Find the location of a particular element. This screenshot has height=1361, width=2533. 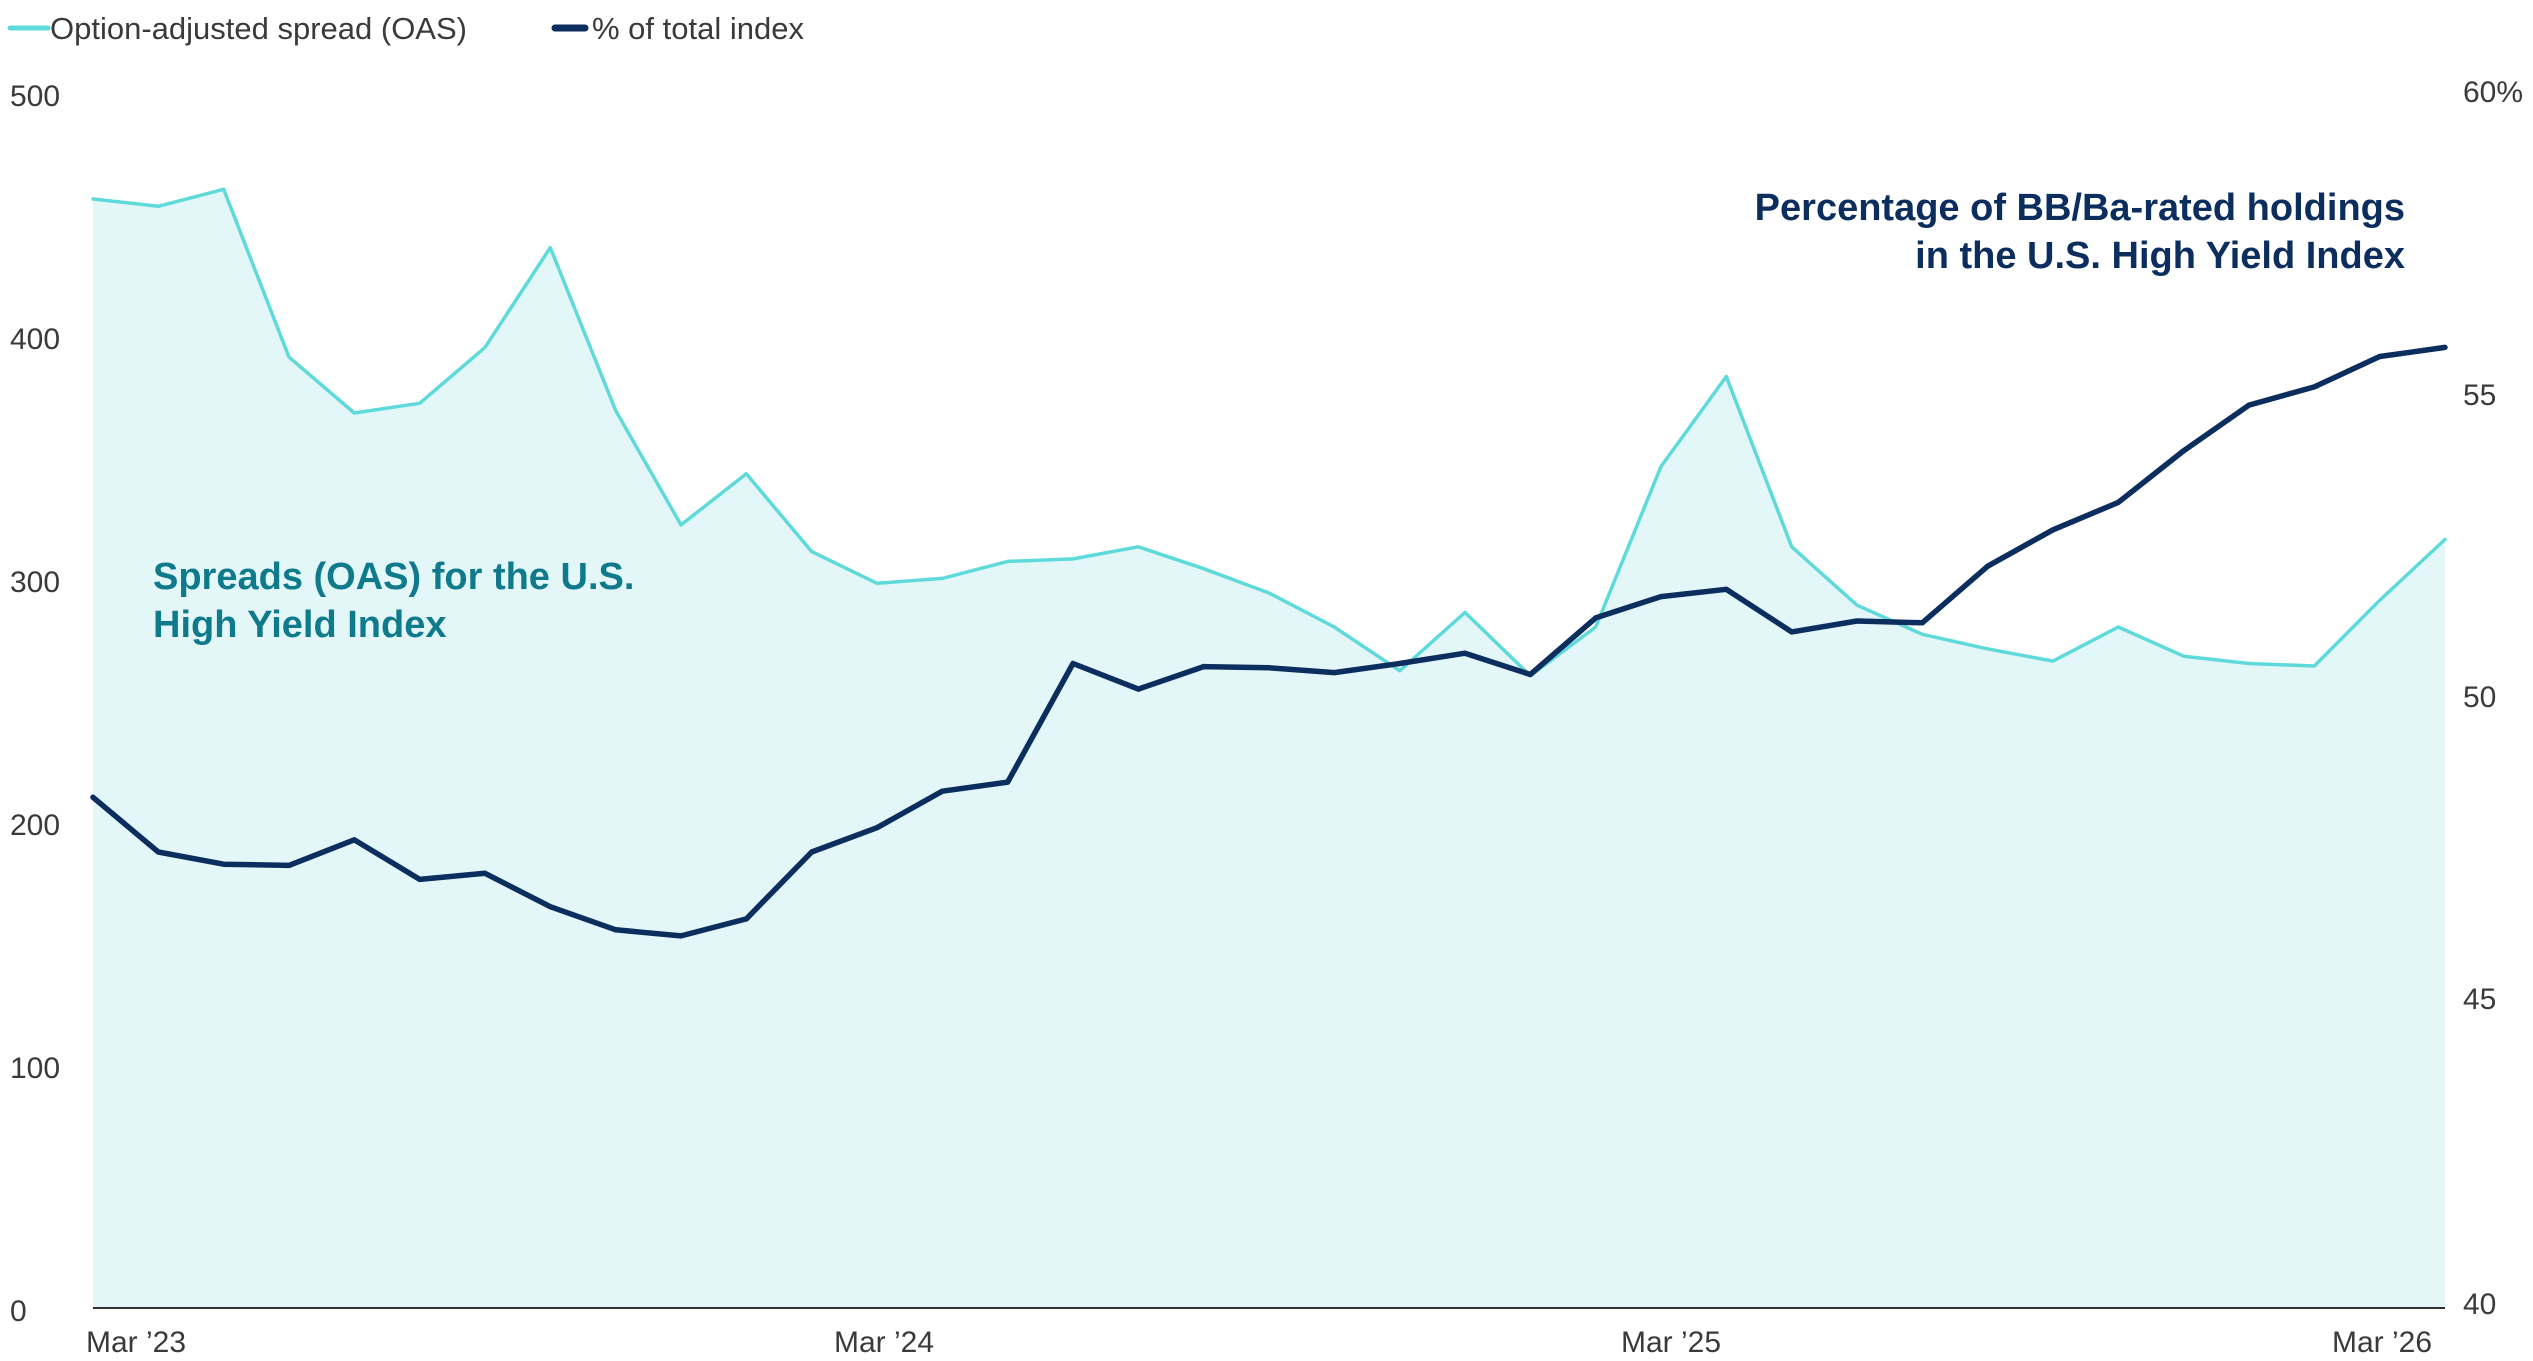

x-tick-label: Mar ’23 is located at coordinates (136, 1342).